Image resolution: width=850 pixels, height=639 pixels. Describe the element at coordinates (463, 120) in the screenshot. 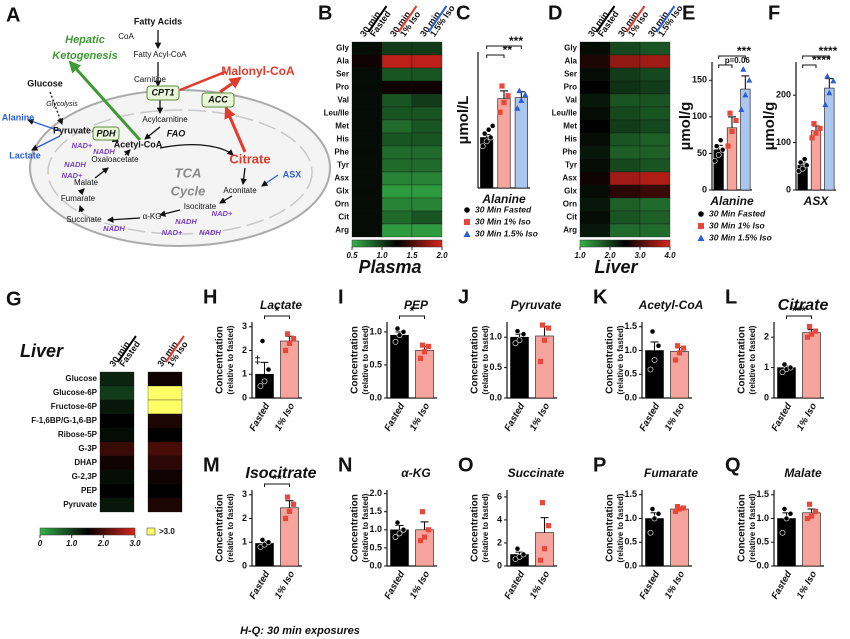

I see `y-axis-label: µmol/L` at that location.